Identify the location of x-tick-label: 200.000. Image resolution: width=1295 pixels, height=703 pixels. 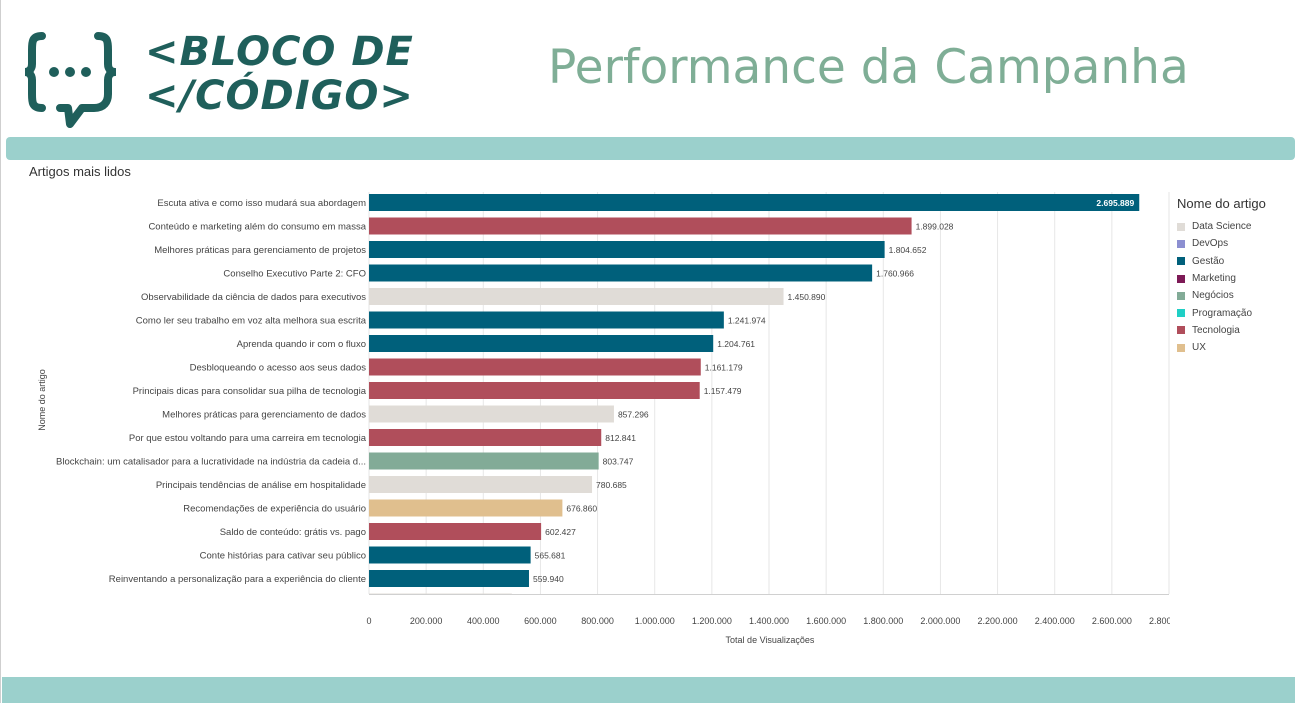
(426, 621).